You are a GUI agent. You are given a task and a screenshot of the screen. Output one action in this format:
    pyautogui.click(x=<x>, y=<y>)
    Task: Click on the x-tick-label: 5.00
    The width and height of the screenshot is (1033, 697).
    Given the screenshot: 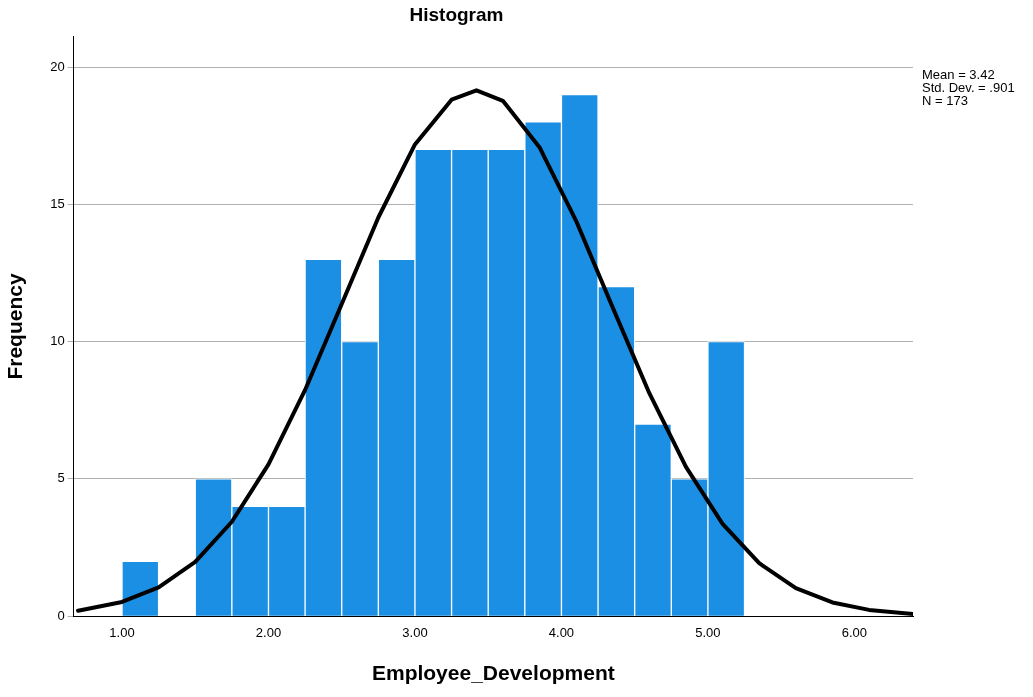 What is the action you would take?
    pyautogui.click(x=708, y=632)
    